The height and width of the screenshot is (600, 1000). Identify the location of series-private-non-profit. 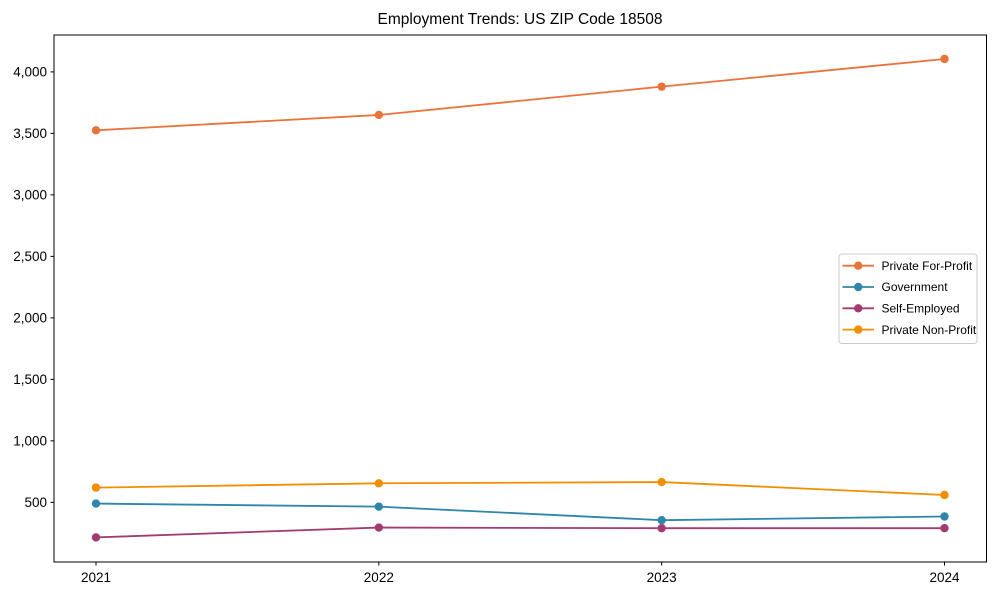
(520, 488).